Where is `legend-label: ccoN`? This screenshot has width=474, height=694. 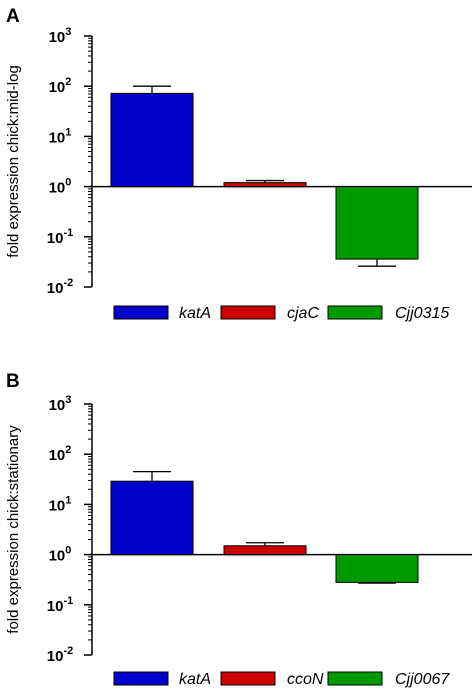
legend-label: ccoN is located at coordinates (305, 679).